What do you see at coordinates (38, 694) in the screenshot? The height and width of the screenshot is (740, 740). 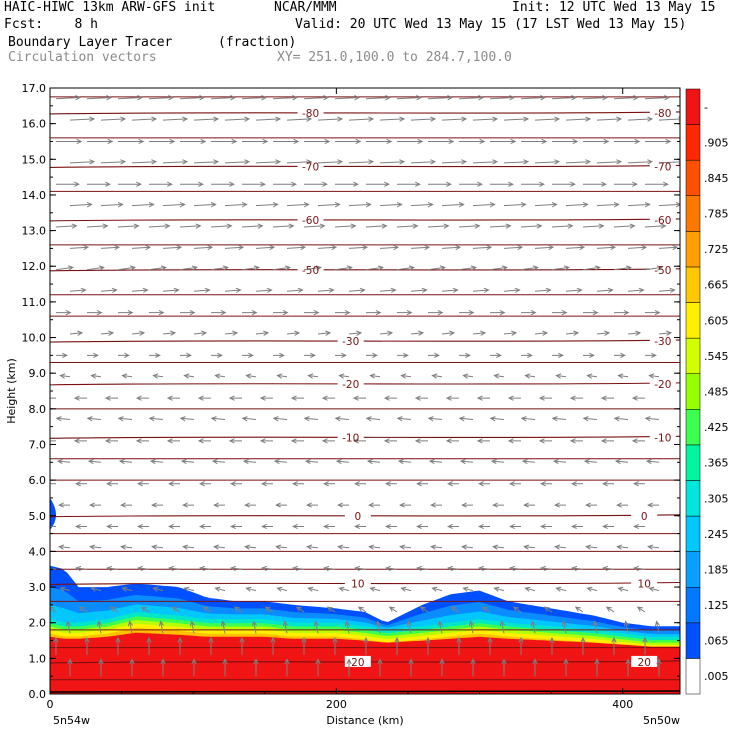 I see `y-tick-label: 0.0` at bounding box center [38, 694].